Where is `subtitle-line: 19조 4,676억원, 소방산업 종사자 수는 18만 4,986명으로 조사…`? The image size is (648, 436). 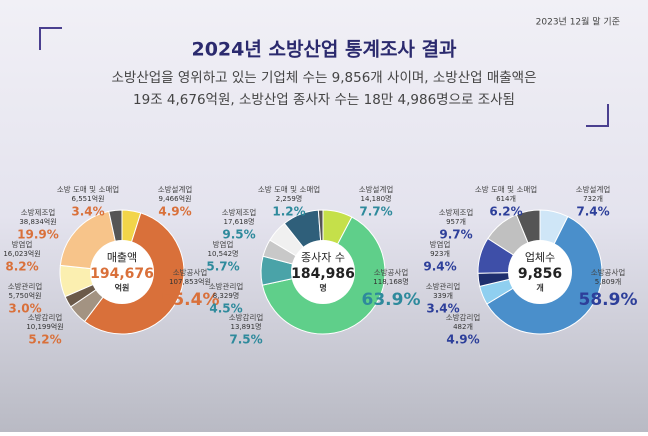
subtitle-line: 19조 4,676억원, 소방산업 종사자 수는 18만 4,986명으로 조사… is located at coordinates (324, 100).